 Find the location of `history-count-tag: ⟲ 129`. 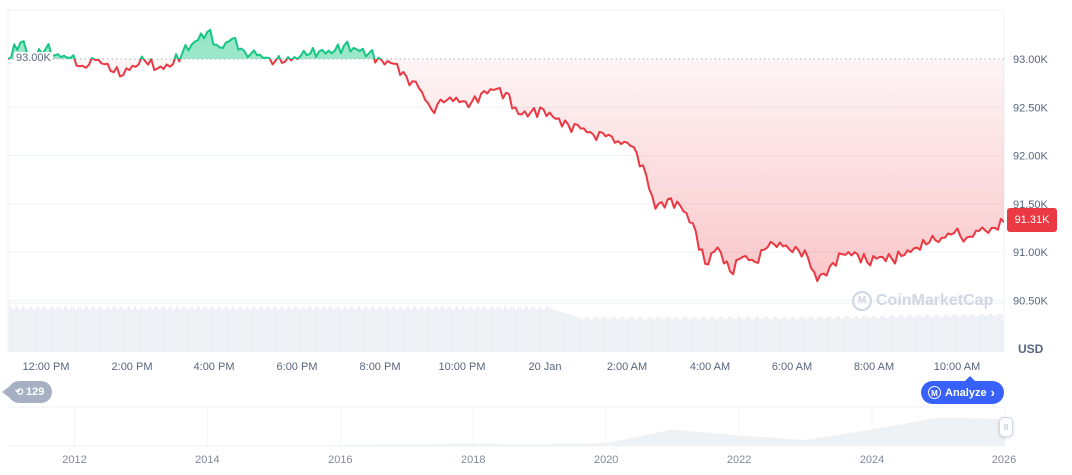

history-count-tag: ⟲ 129 is located at coordinates (27, 392).